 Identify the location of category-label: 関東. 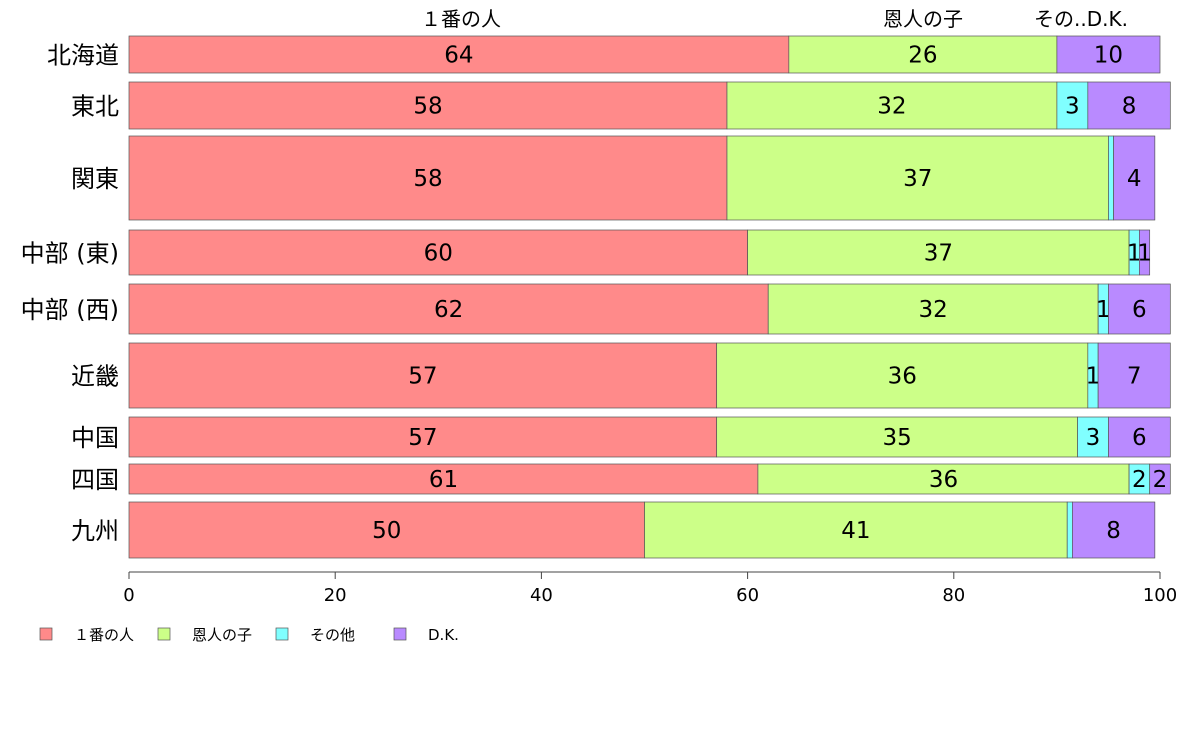
(95, 179).